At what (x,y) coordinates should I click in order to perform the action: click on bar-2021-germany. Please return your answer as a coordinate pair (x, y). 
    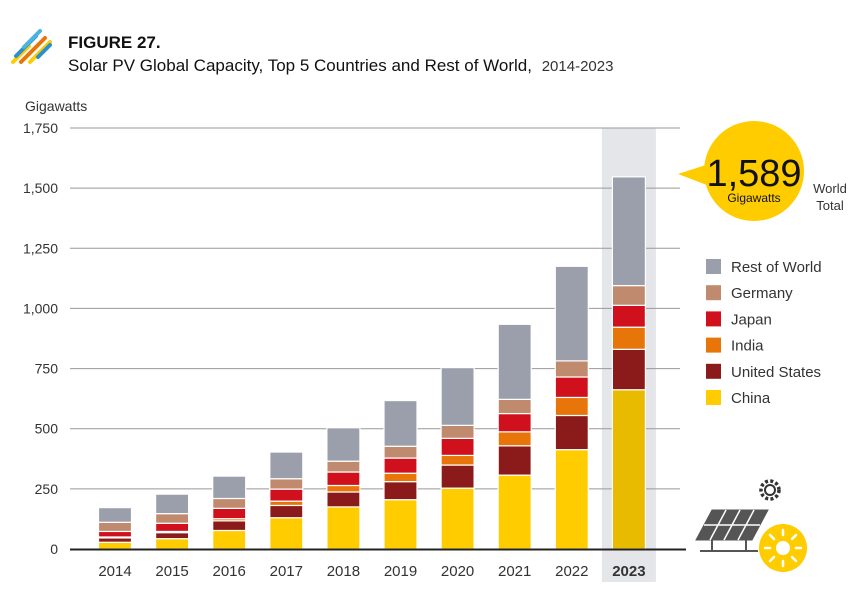
    Looking at the image, I should click on (514, 406).